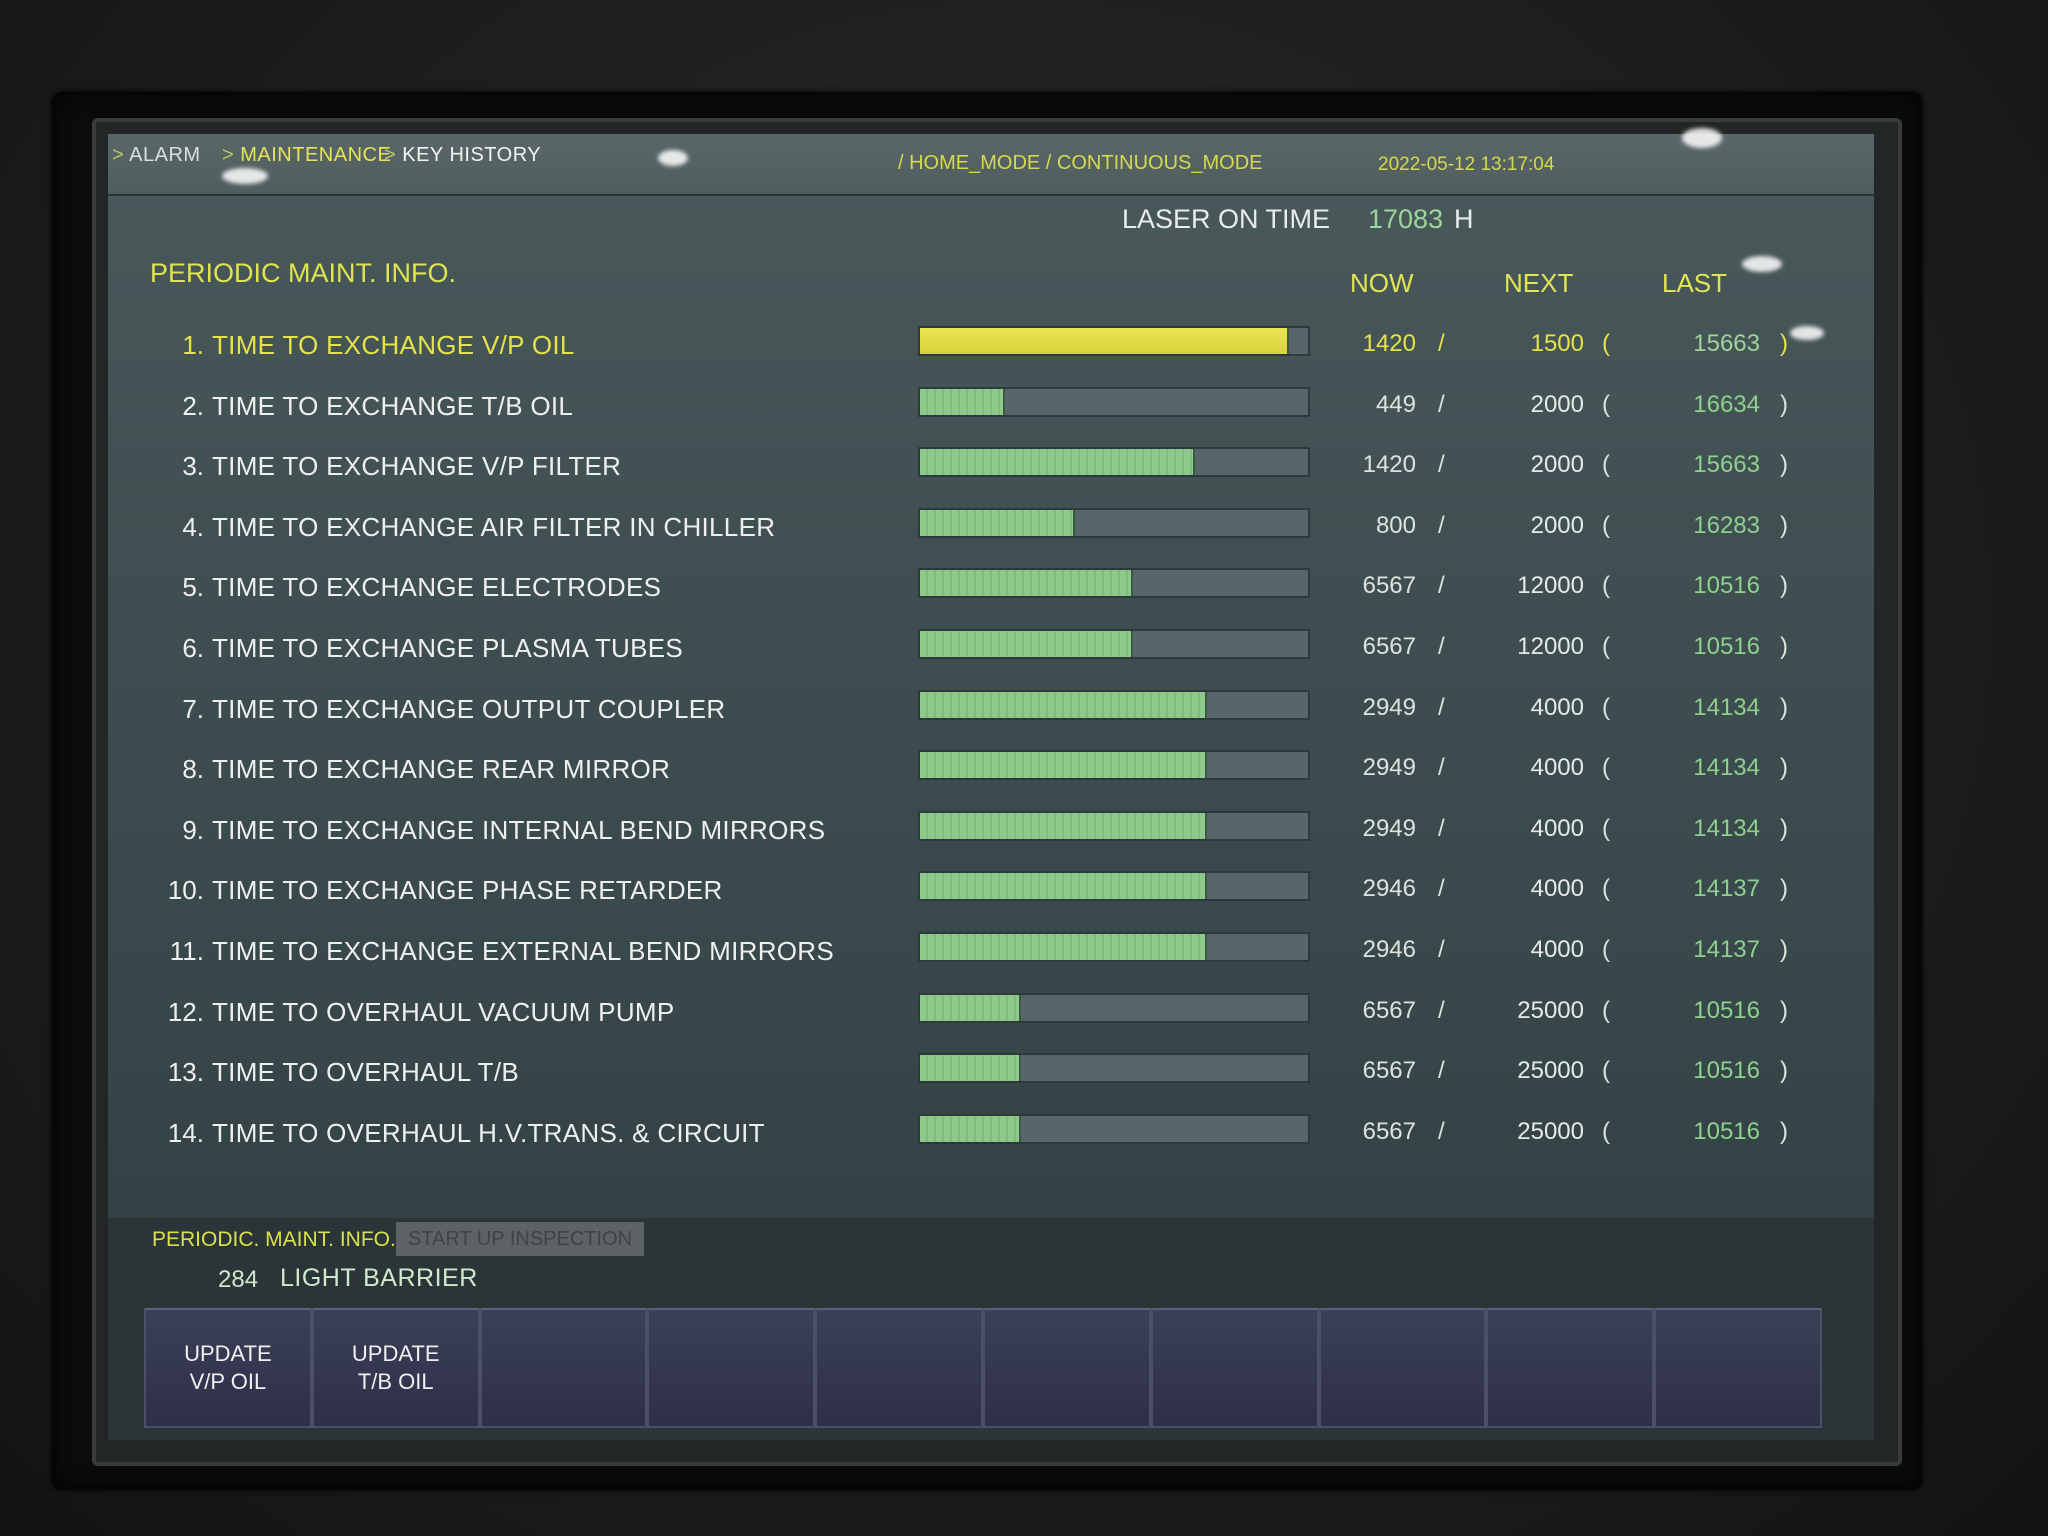 The image size is (2048, 1536). Describe the element at coordinates (1807, 333) in the screenshot. I see `glare-reflection` at that location.